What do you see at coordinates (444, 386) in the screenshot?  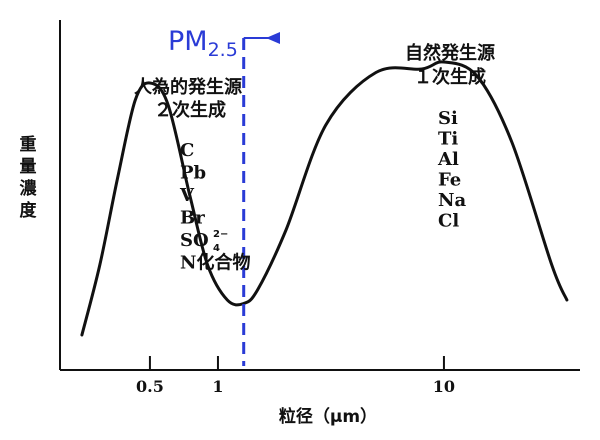 I see `x-tick-label: 10` at bounding box center [444, 386].